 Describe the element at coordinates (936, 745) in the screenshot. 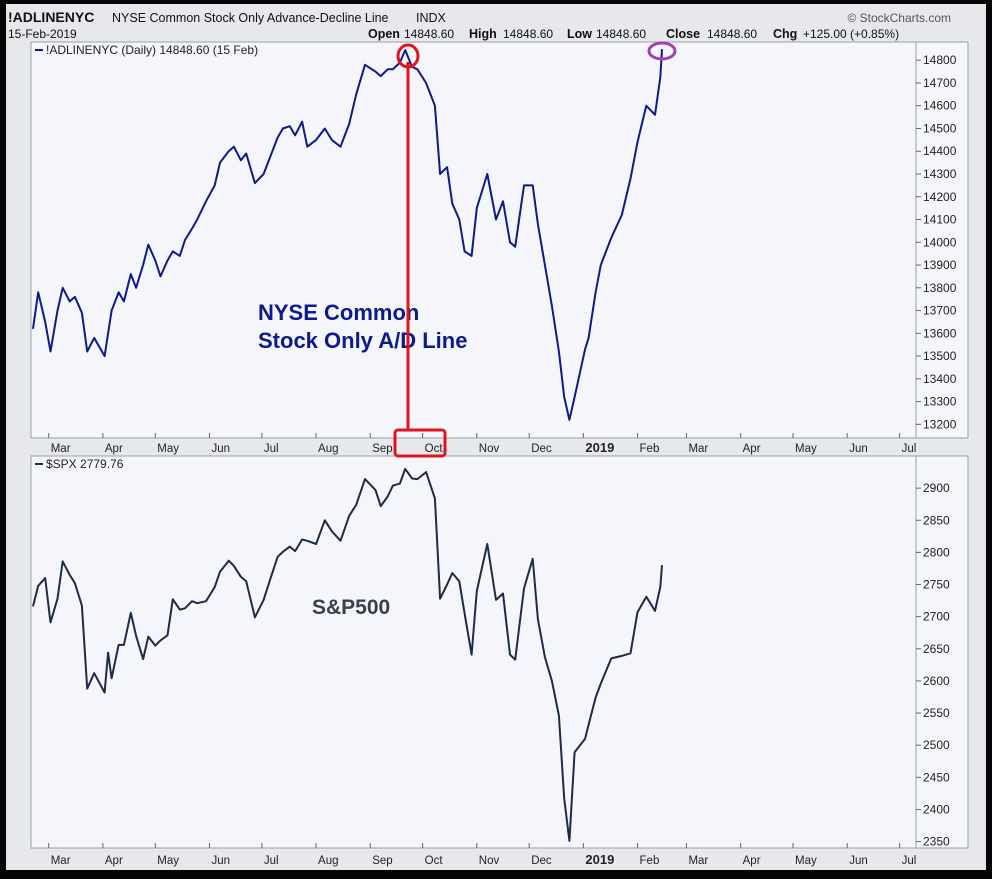

I see `spx-y-tick-label: 2500` at that location.